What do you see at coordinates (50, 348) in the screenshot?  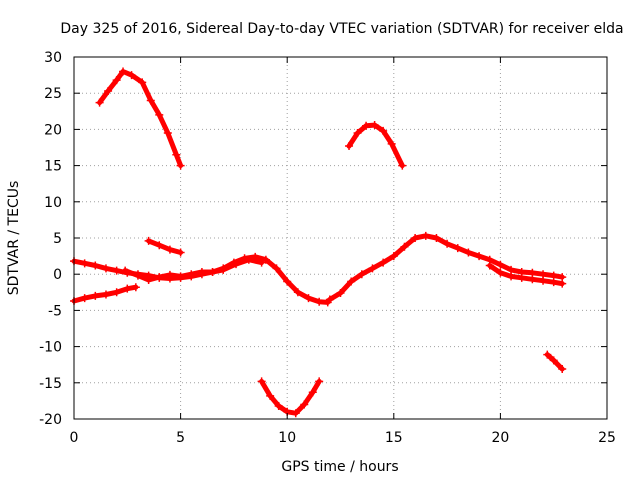 I see `y-tick-label: -10` at bounding box center [50, 348].